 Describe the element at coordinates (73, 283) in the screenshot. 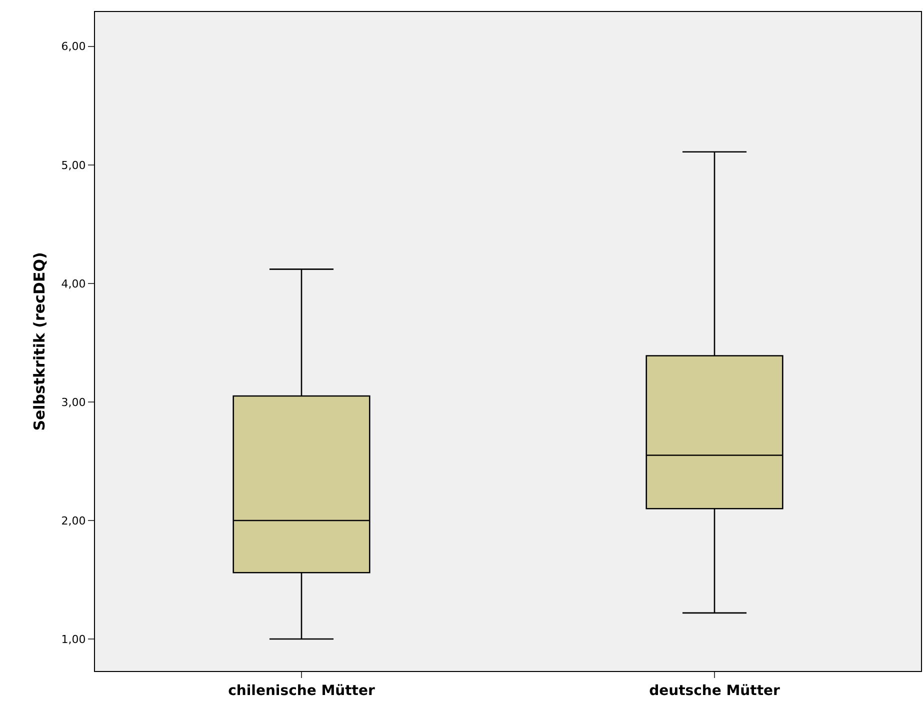

I see `y-tick-label: 4,00` at that location.